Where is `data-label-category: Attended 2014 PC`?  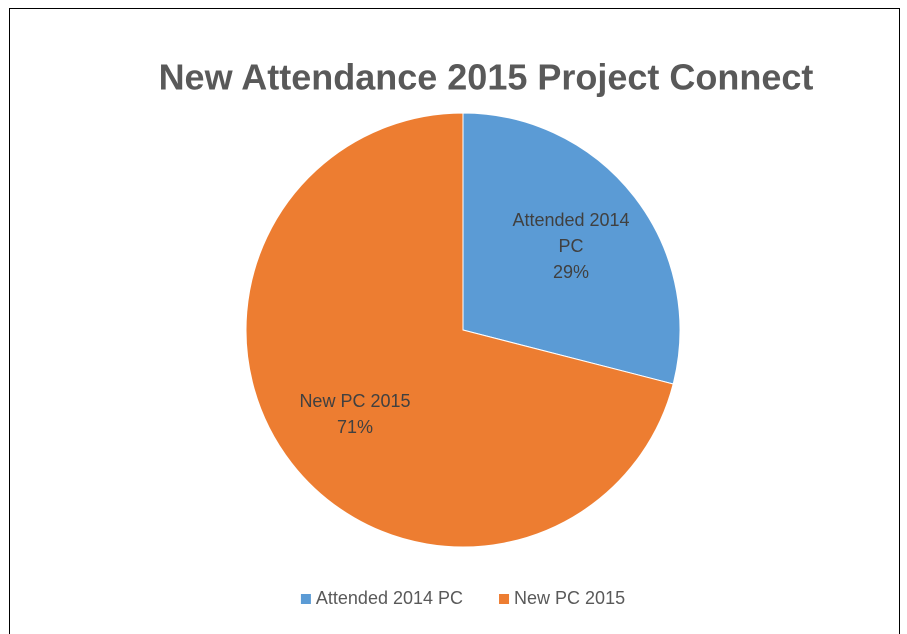
data-label-category: Attended 2014 PC is located at coordinates (571, 233).